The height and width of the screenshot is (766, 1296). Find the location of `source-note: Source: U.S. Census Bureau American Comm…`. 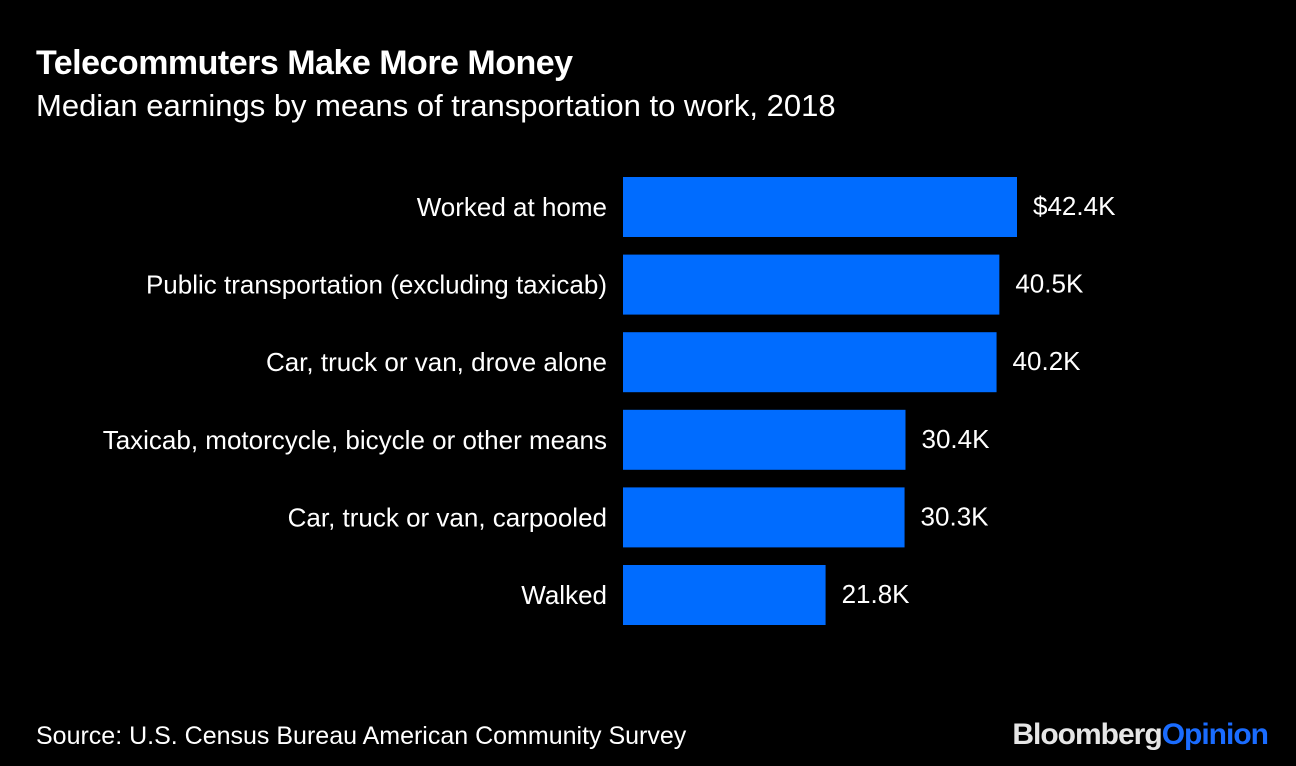

source-note: Source: U.S. Census Bureau American Comm… is located at coordinates (361, 736).